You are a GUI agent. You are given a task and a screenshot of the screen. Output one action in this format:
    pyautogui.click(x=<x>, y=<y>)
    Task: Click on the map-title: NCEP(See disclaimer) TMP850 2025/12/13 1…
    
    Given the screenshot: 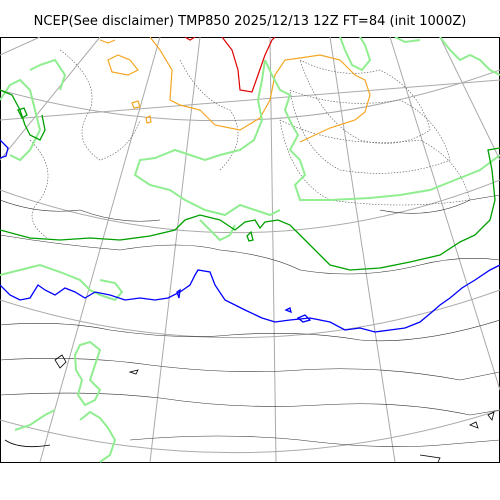 What is the action you would take?
    pyautogui.click(x=250, y=21)
    